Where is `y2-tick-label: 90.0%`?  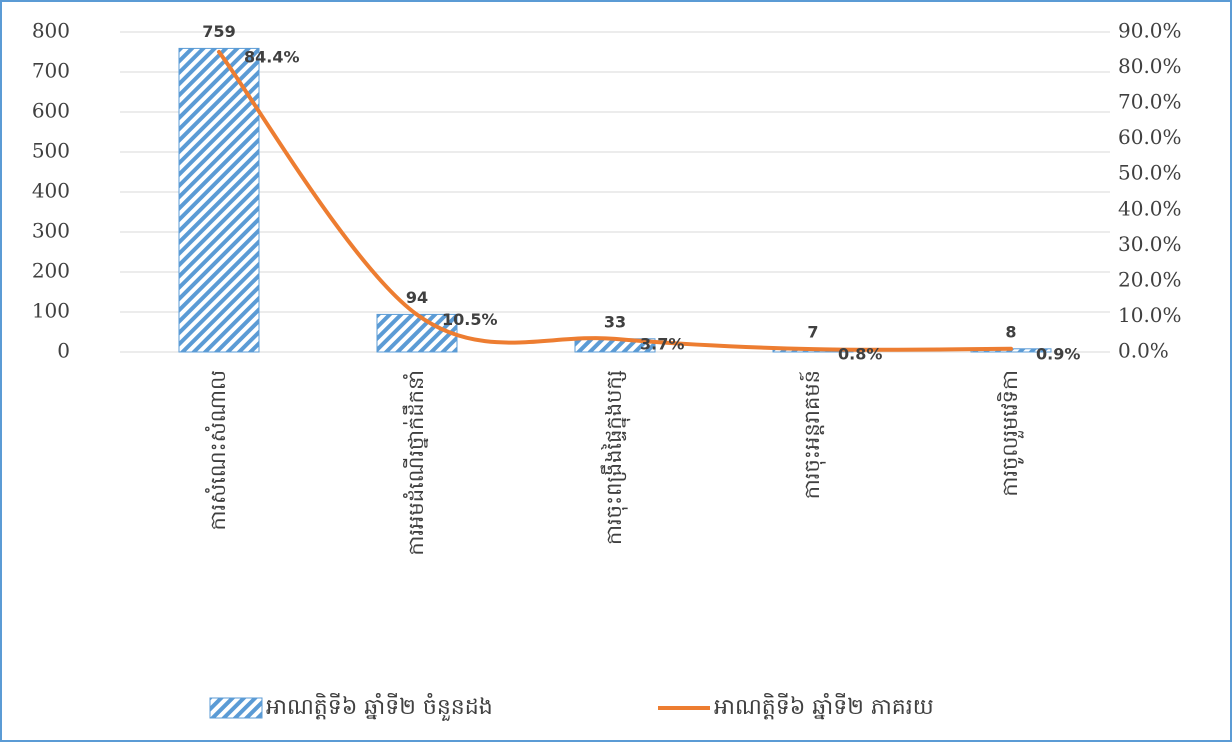 y2-tick-label: 90.0% is located at coordinates (1150, 31).